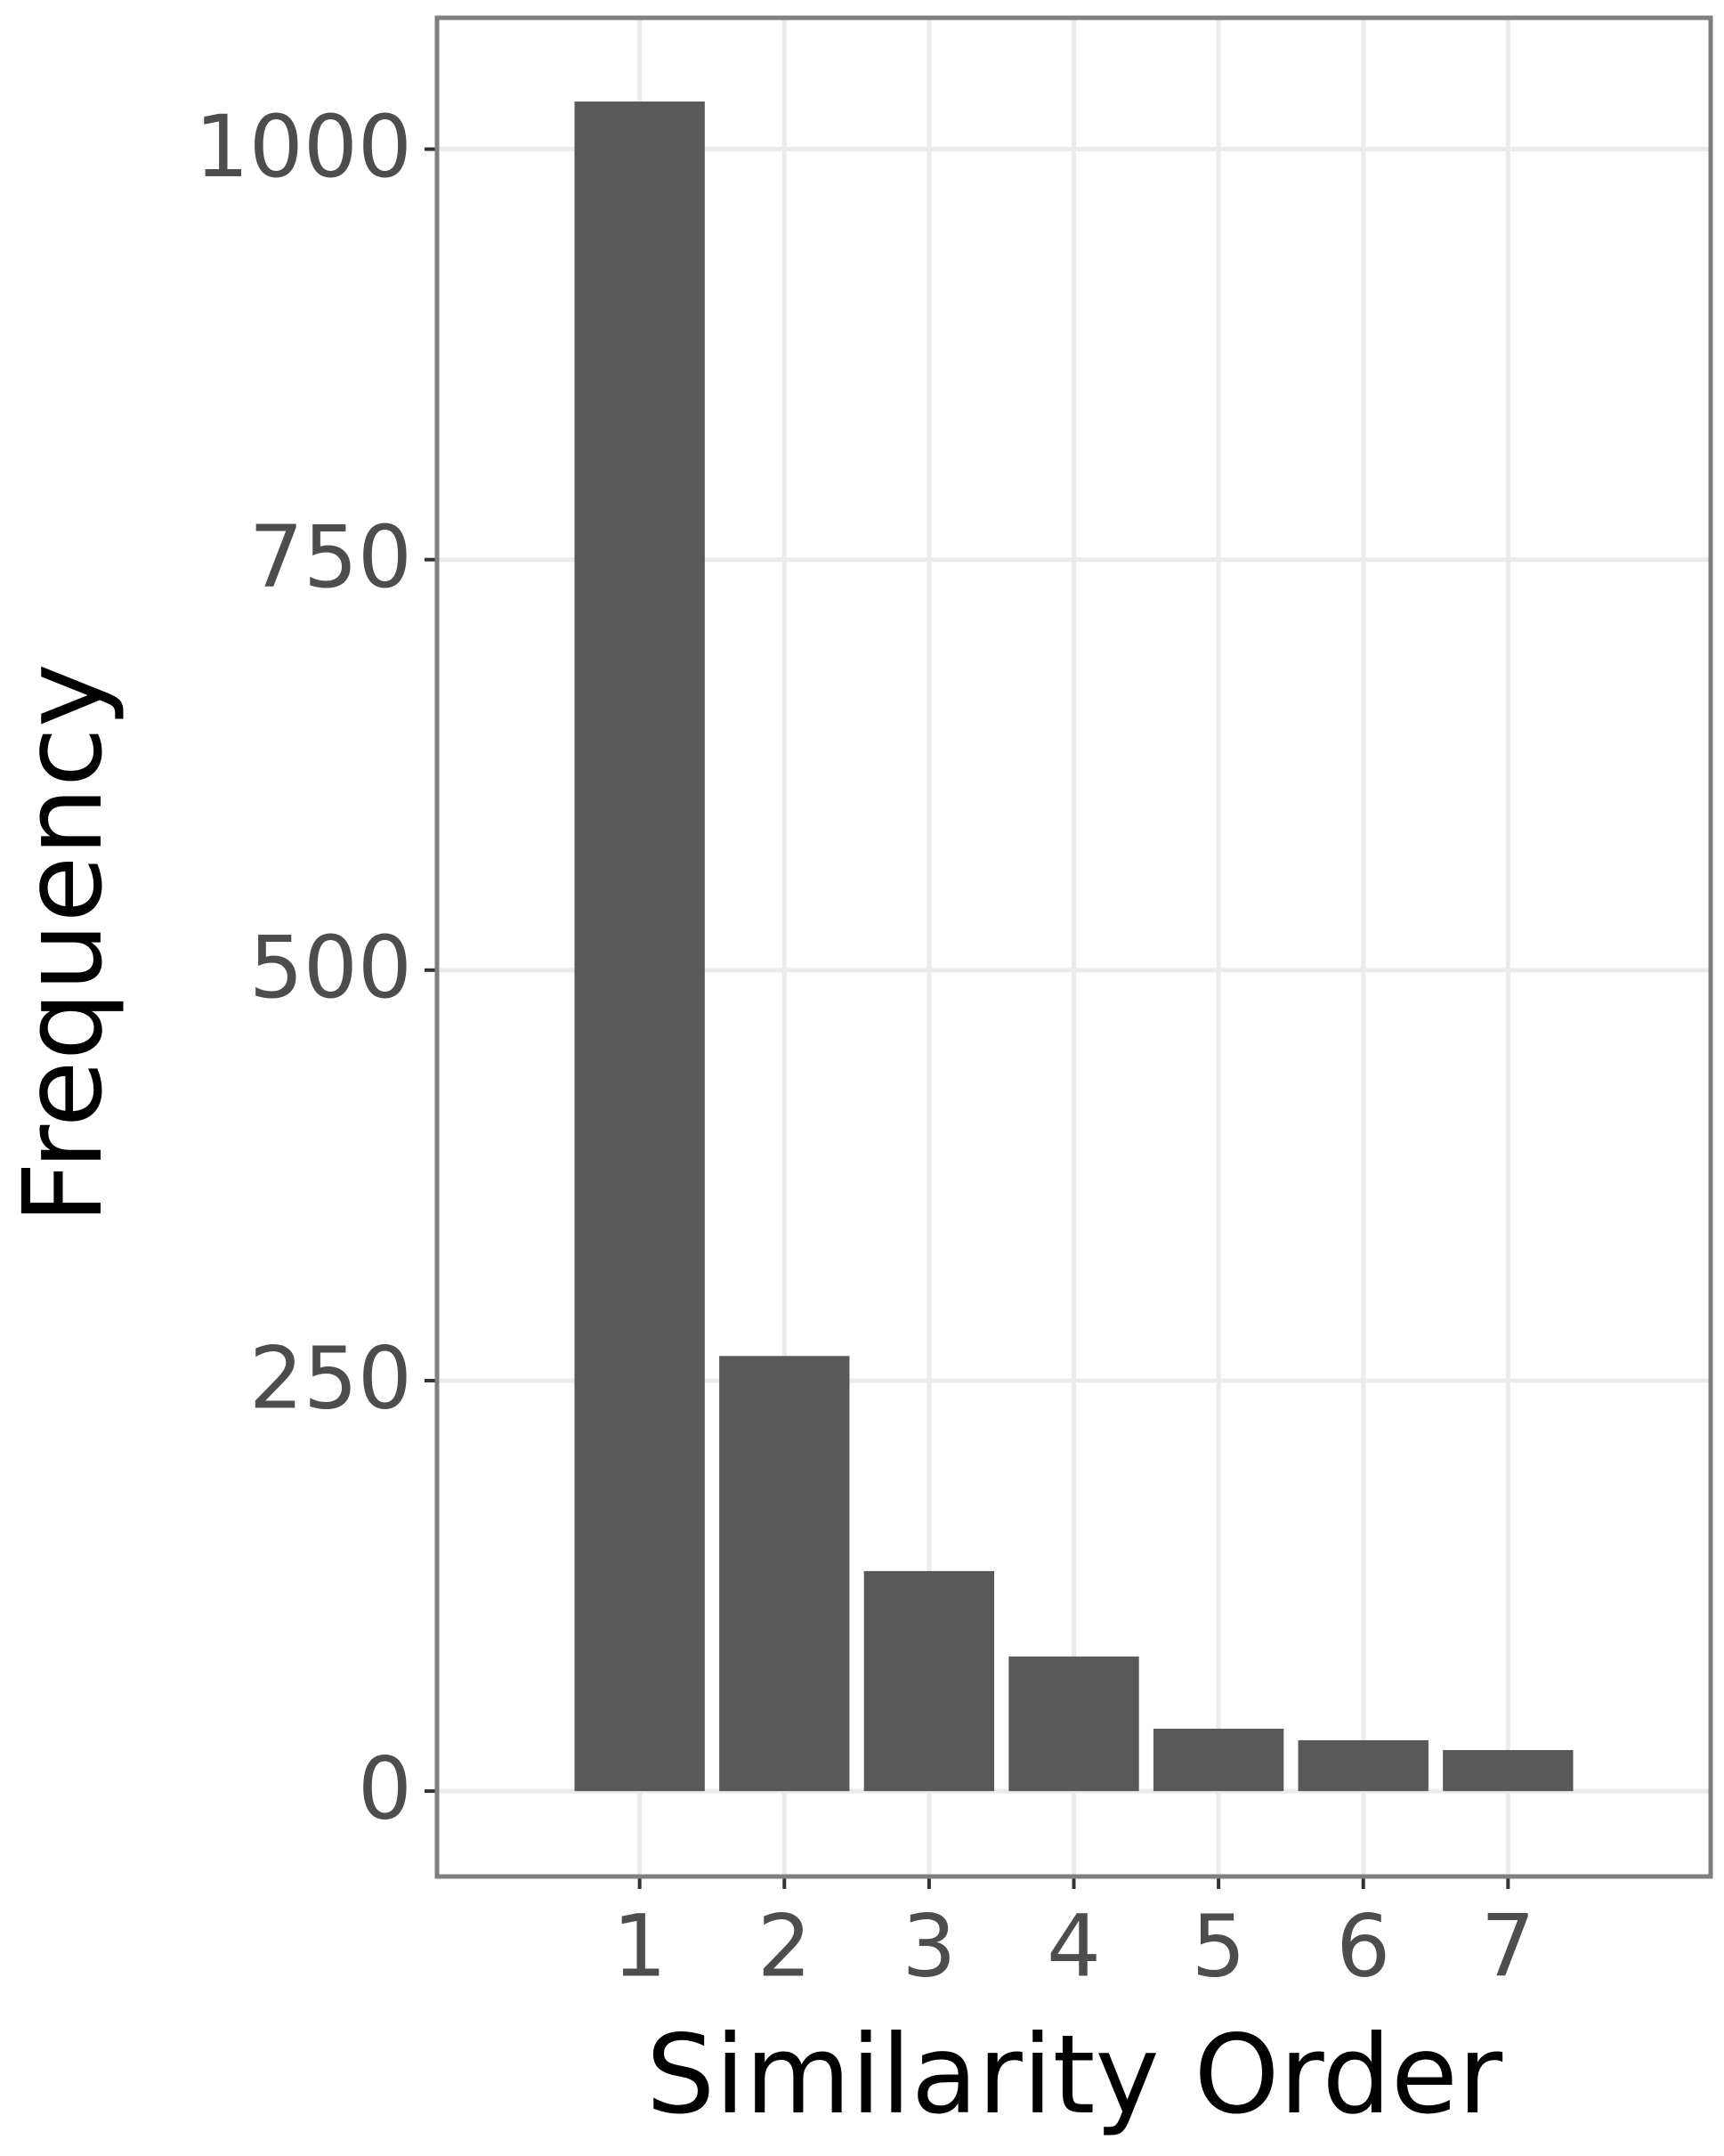 Image resolution: width=1724 pixels, height=2156 pixels. What do you see at coordinates (303, 147) in the screenshot?
I see `y-tick-label: 1000` at bounding box center [303, 147].